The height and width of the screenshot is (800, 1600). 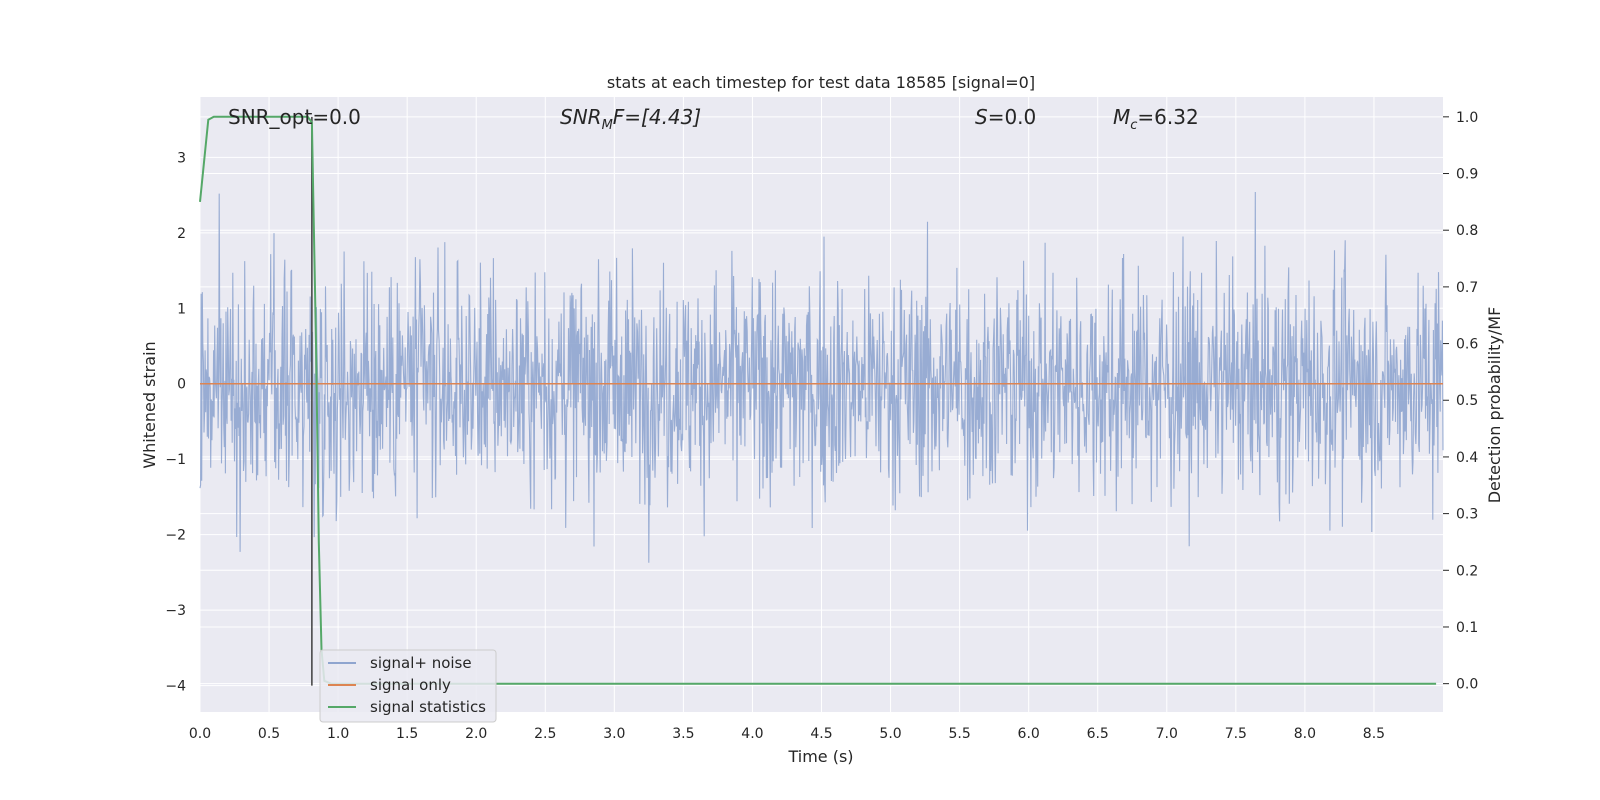 I want to click on x-tick-label-1: 0.5, so click(x=269, y=734).